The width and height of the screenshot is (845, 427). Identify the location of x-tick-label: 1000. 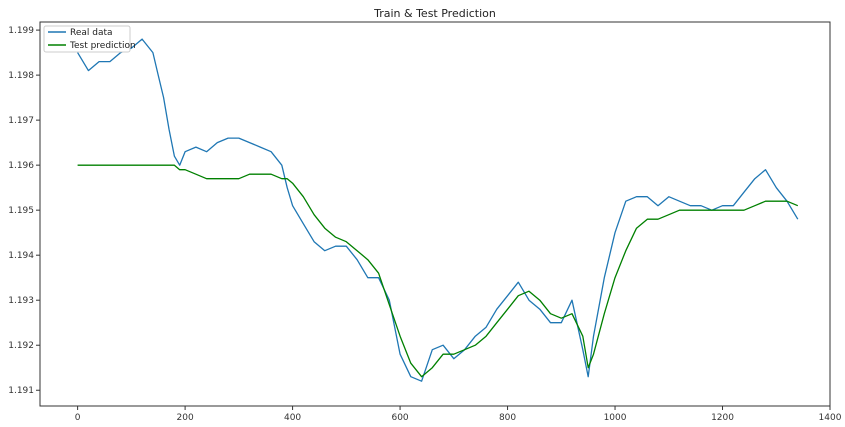
(615, 418).